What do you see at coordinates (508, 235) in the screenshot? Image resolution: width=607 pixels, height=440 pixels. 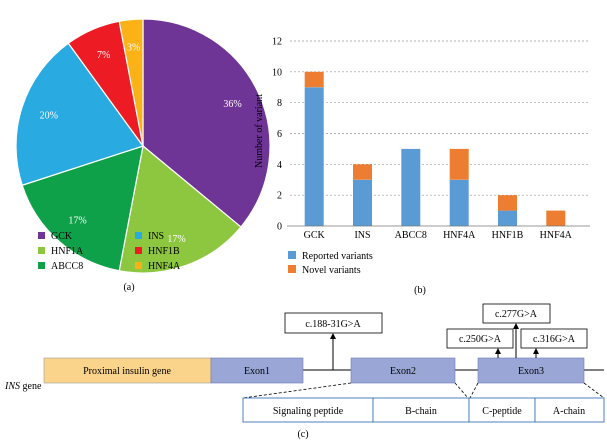 I see `x-tick-label-4: HNF1B` at bounding box center [508, 235].